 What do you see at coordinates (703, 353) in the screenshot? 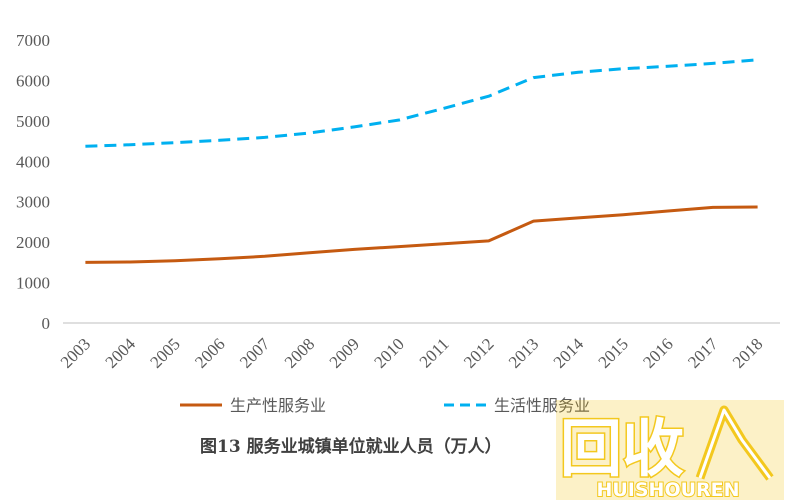
I see `x-tick-label: 2017` at bounding box center [703, 353].